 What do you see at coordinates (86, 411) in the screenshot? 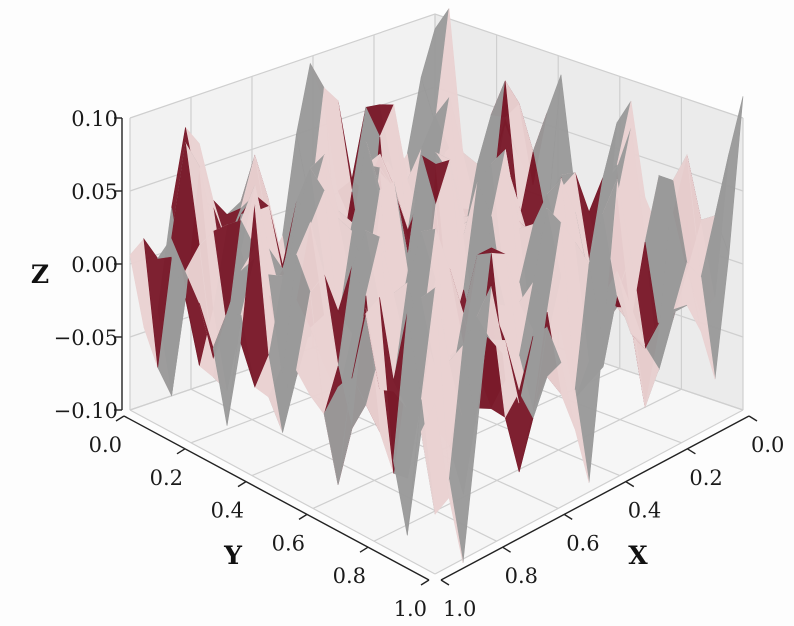
I see `z-tick-label: −0.10` at bounding box center [86, 411].